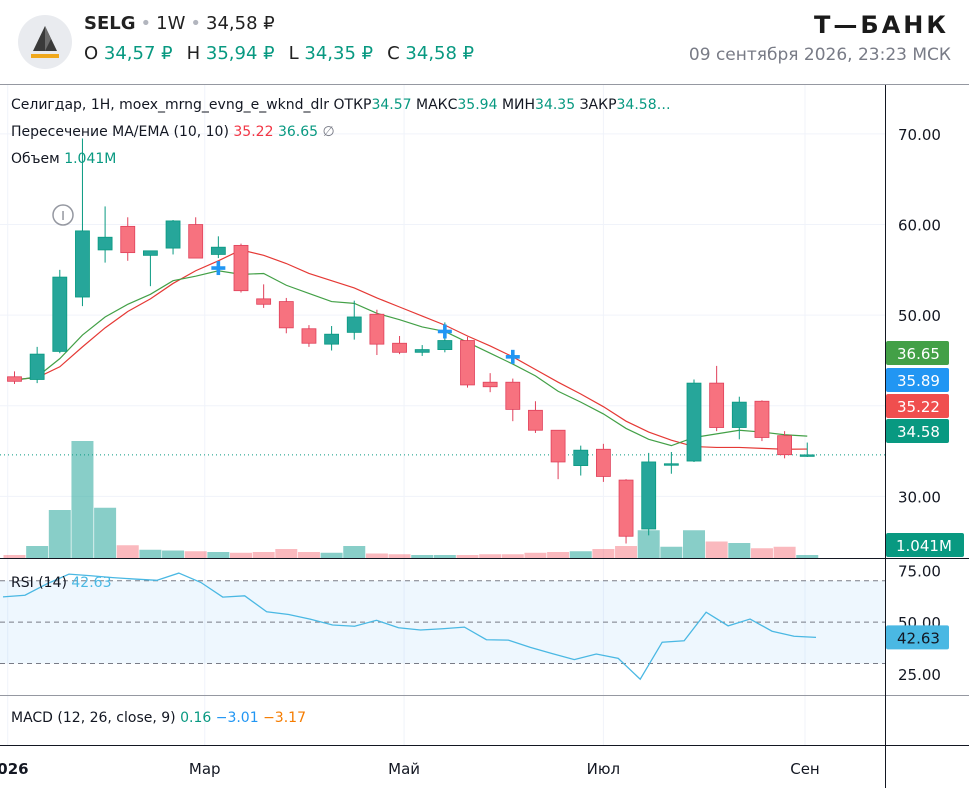 This screenshot has height=792, width=969. I want to click on legend-macd-label: MACD (12, 26, close, 9), so click(93, 718).